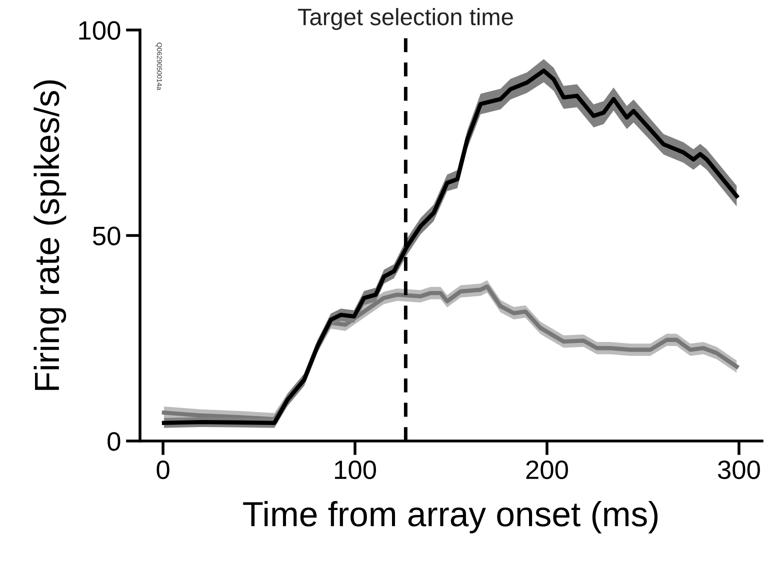 The height and width of the screenshot is (561, 771). Describe the element at coordinates (547, 470) in the screenshot. I see `x-tick-label: 200` at that location.